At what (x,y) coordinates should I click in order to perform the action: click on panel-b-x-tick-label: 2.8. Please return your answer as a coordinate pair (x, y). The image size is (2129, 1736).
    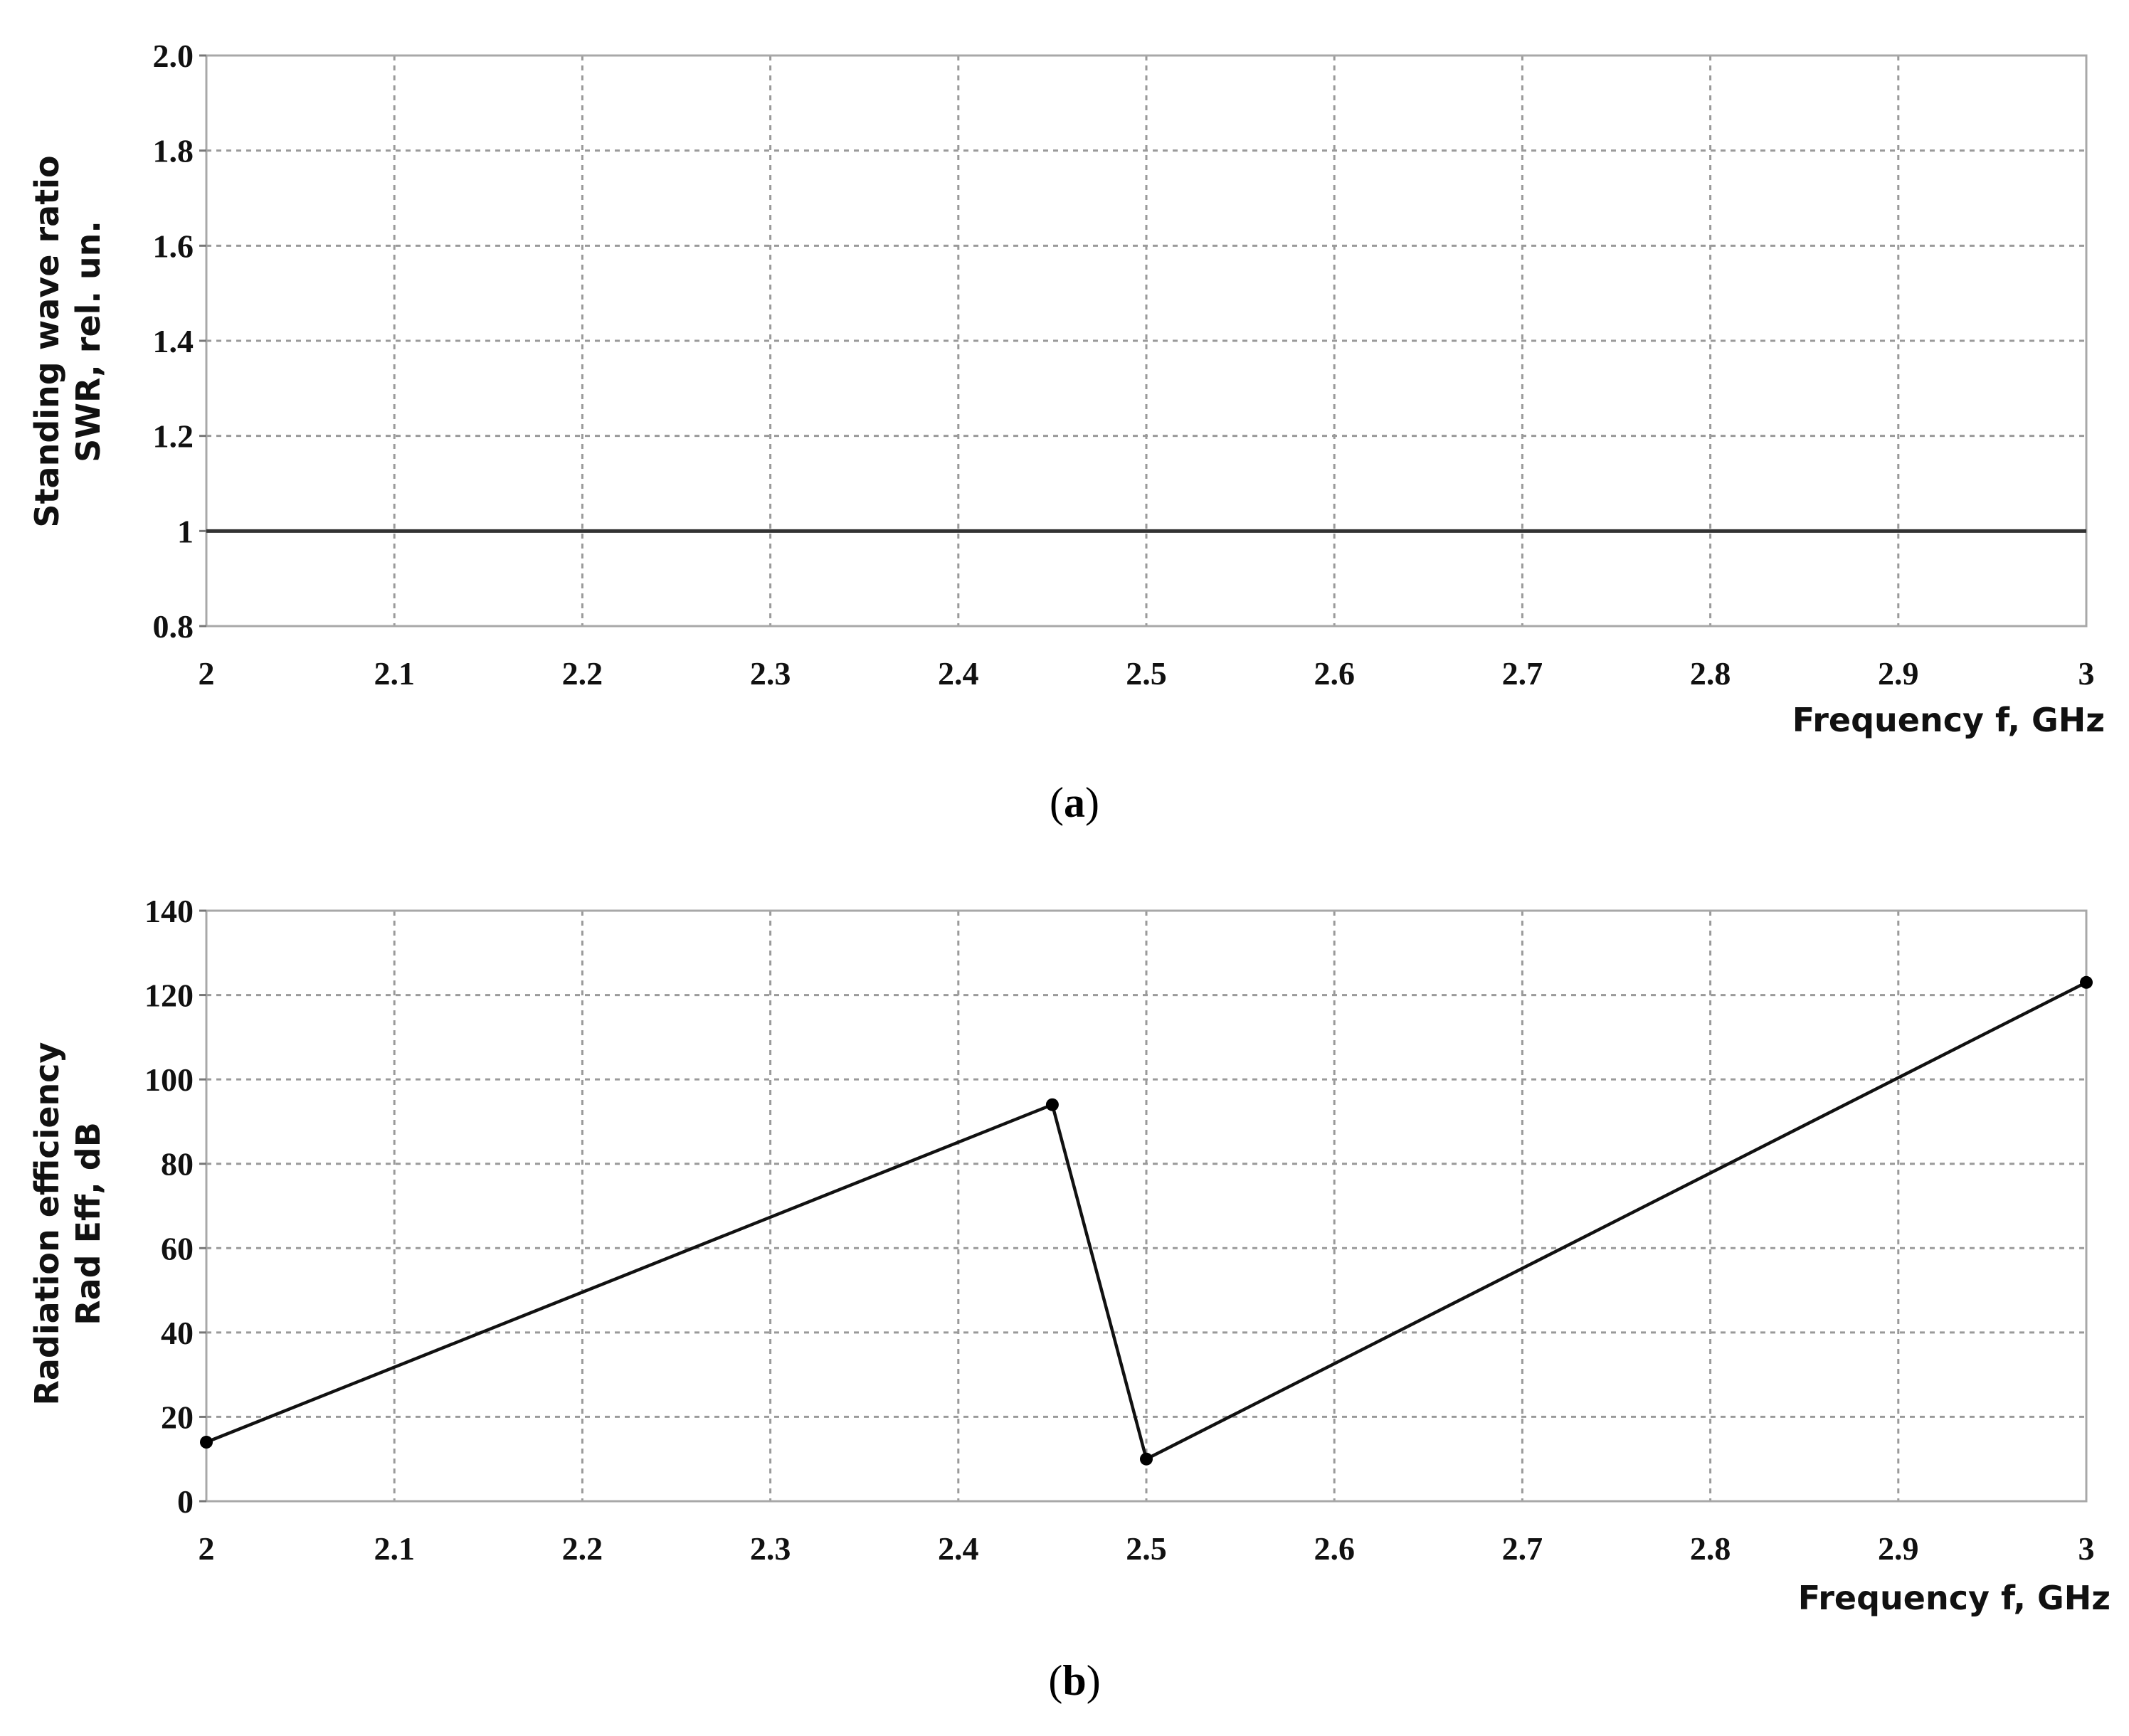
    Looking at the image, I should click on (1710, 1549).